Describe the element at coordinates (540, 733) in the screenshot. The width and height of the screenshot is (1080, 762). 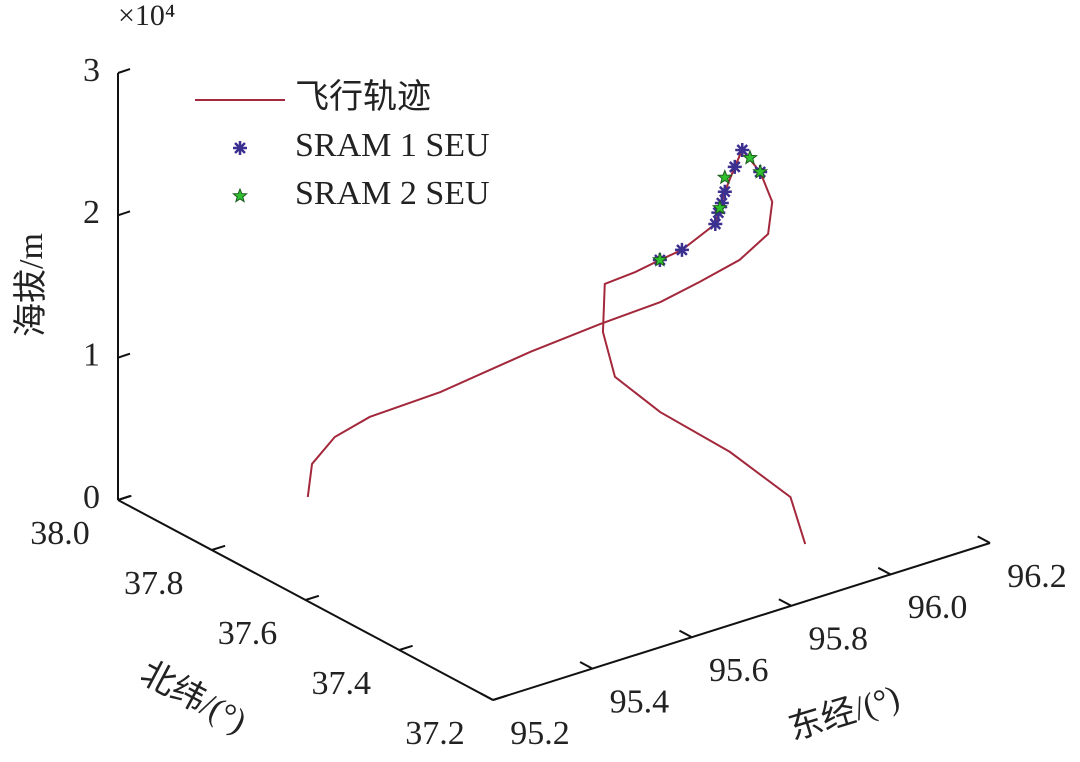
I see `x-tick-label: 95.2` at that location.